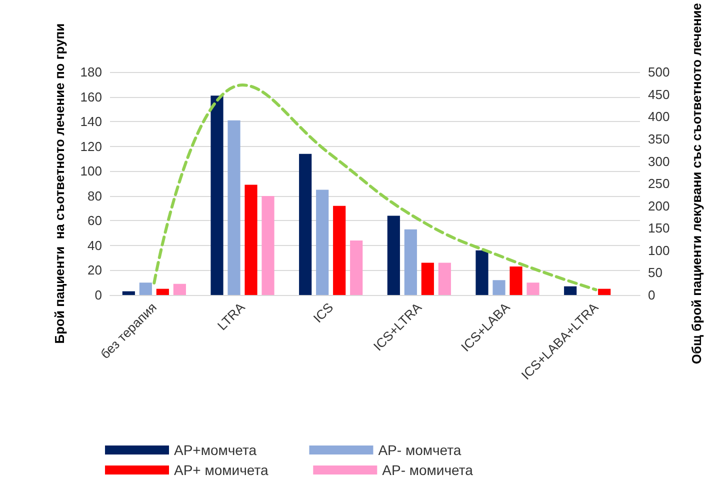  What do you see at coordinates (95, 245) in the screenshot?
I see `y-tick-label: 40` at bounding box center [95, 245].